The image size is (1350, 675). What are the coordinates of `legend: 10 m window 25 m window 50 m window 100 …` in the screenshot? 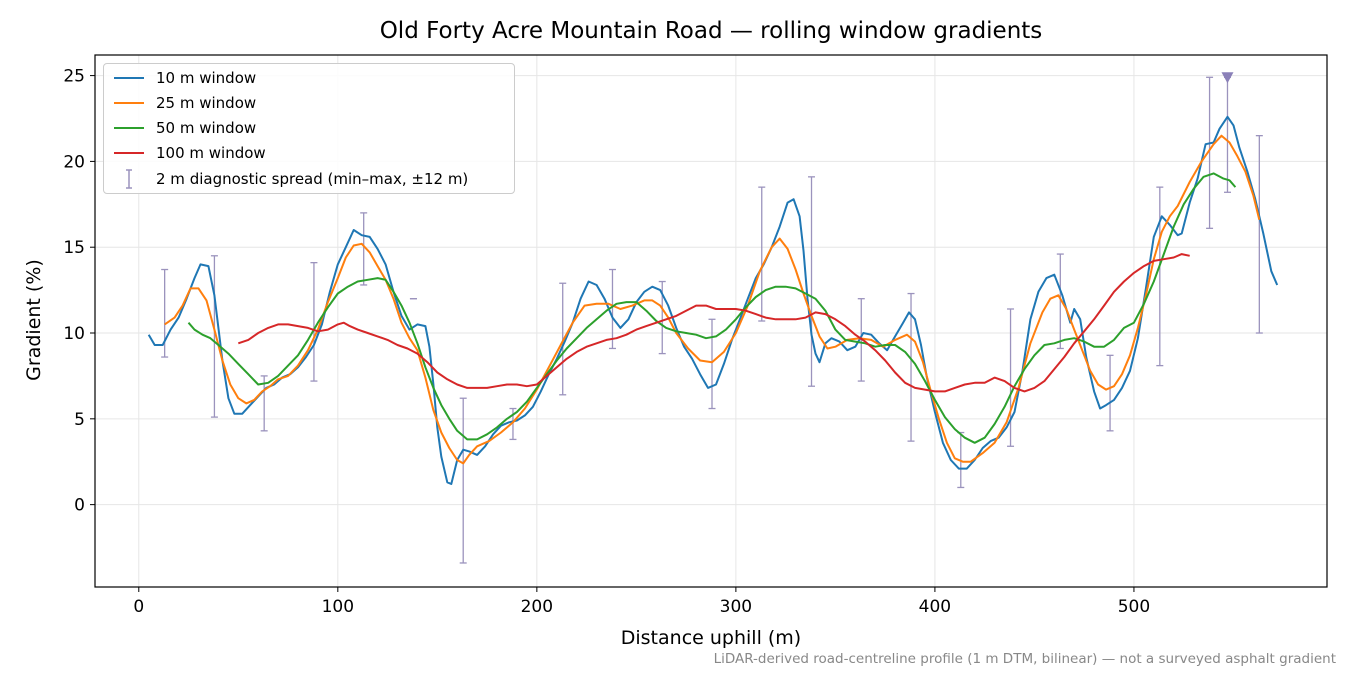 It's located at (309, 128).